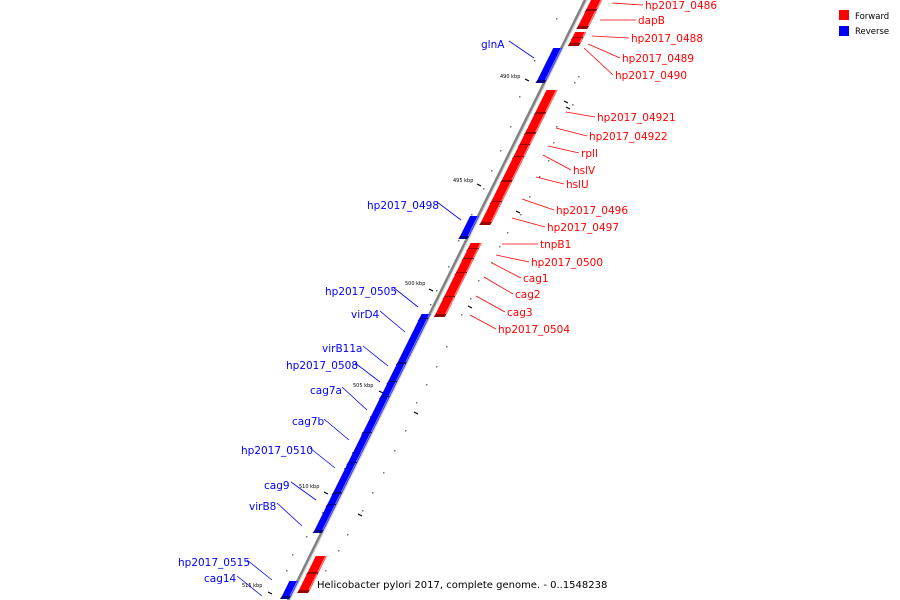 The width and height of the screenshot is (900, 600). I want to click on tick-label: 505 kbp, so click(363, 386).